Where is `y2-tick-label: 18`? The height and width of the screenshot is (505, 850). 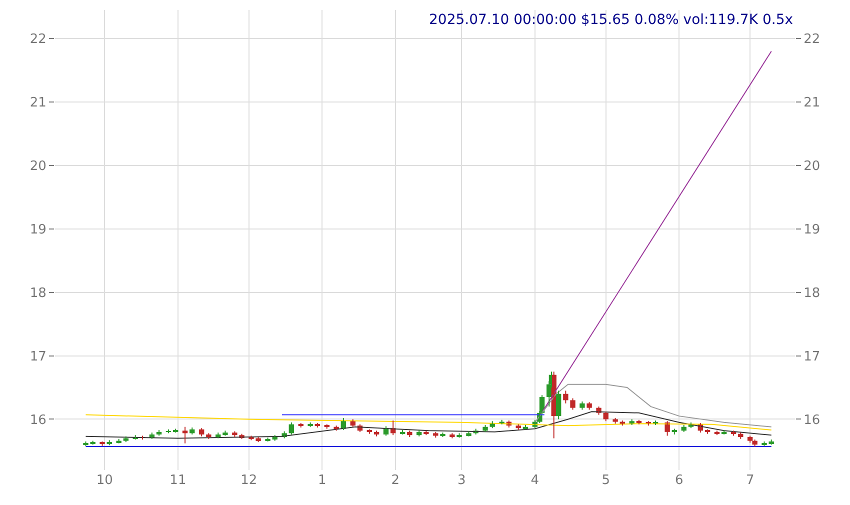 y2-tick-label: 18 is located at coordinates (812, 293).